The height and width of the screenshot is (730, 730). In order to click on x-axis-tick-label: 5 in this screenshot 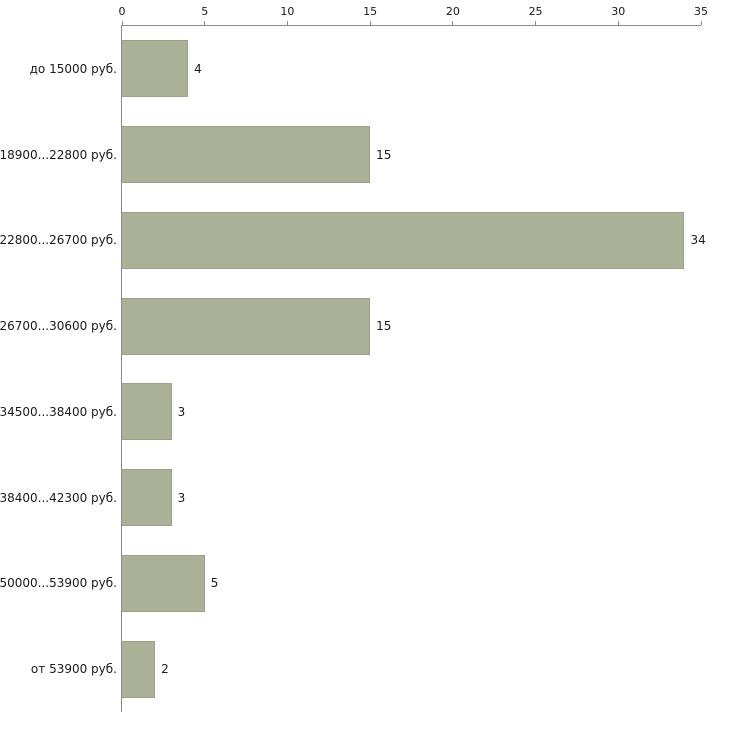, I will do `click(205, 11)`.